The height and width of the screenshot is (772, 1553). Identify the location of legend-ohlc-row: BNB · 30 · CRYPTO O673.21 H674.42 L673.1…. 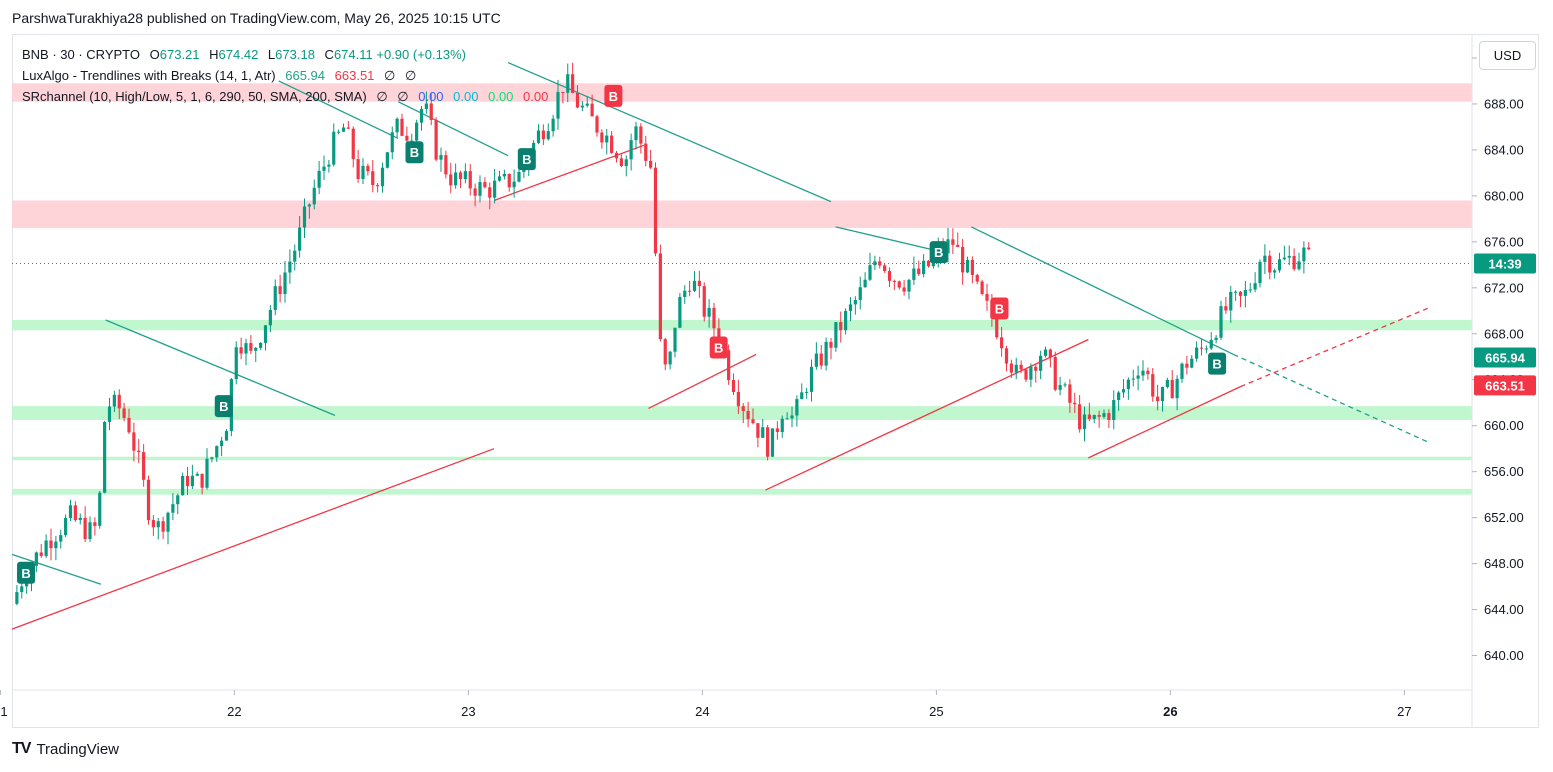
(285, 54).